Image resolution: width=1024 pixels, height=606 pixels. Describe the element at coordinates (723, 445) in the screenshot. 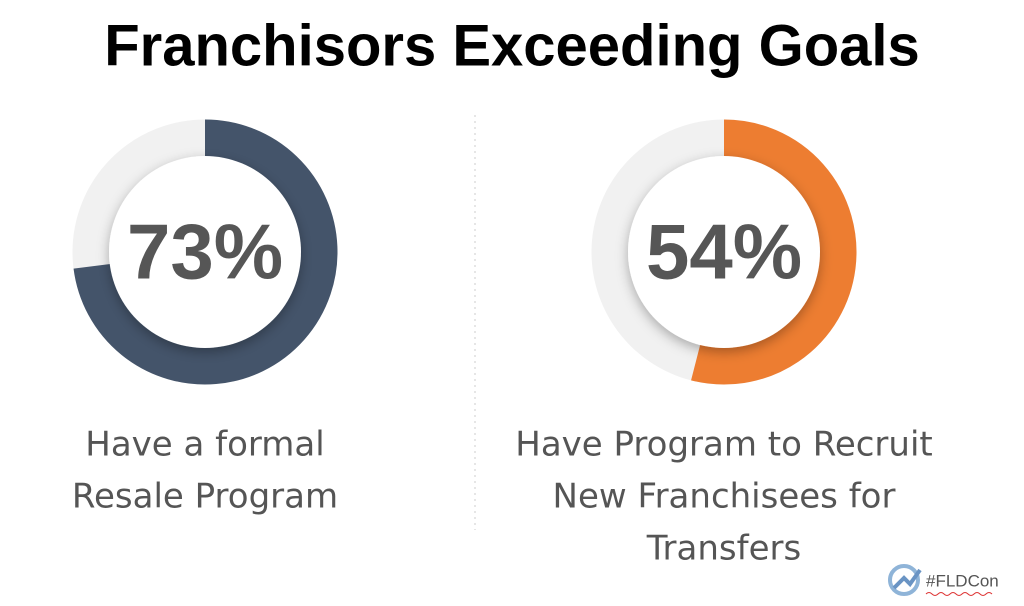

I see `caption: Have Program to Recruit` at that location.